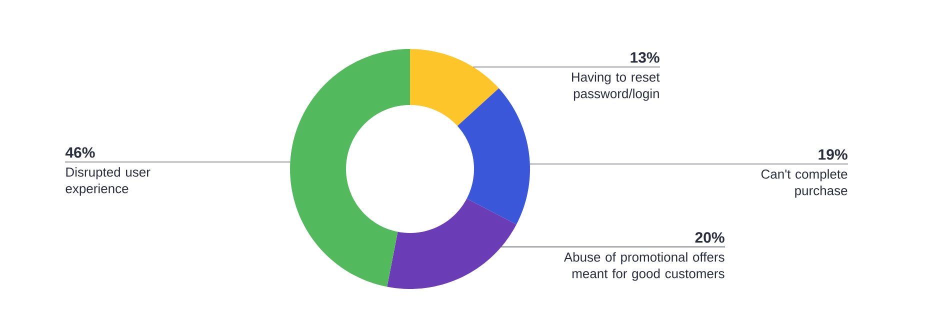 This screenshot has width=936, height=334. Describe the element at coordinates (833, 154) in the screenshot. I see `data-label: 19%` at that location.